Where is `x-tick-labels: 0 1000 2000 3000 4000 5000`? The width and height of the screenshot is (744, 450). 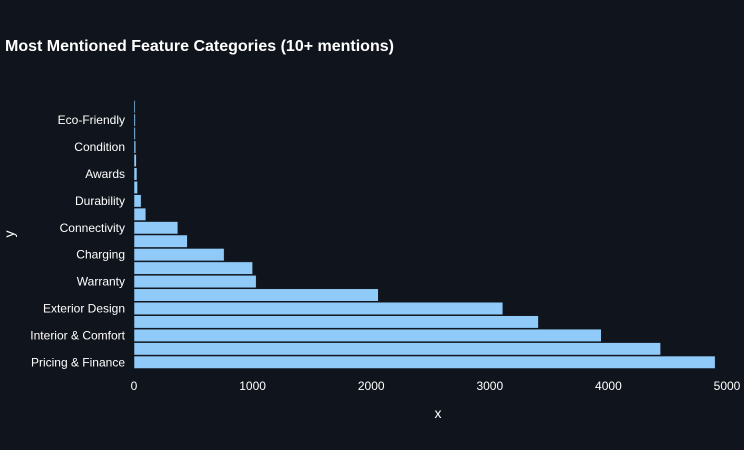 x-tick-labels: 0 1000 2000 3000 4000 5000 is located at coordinates (436, 386).